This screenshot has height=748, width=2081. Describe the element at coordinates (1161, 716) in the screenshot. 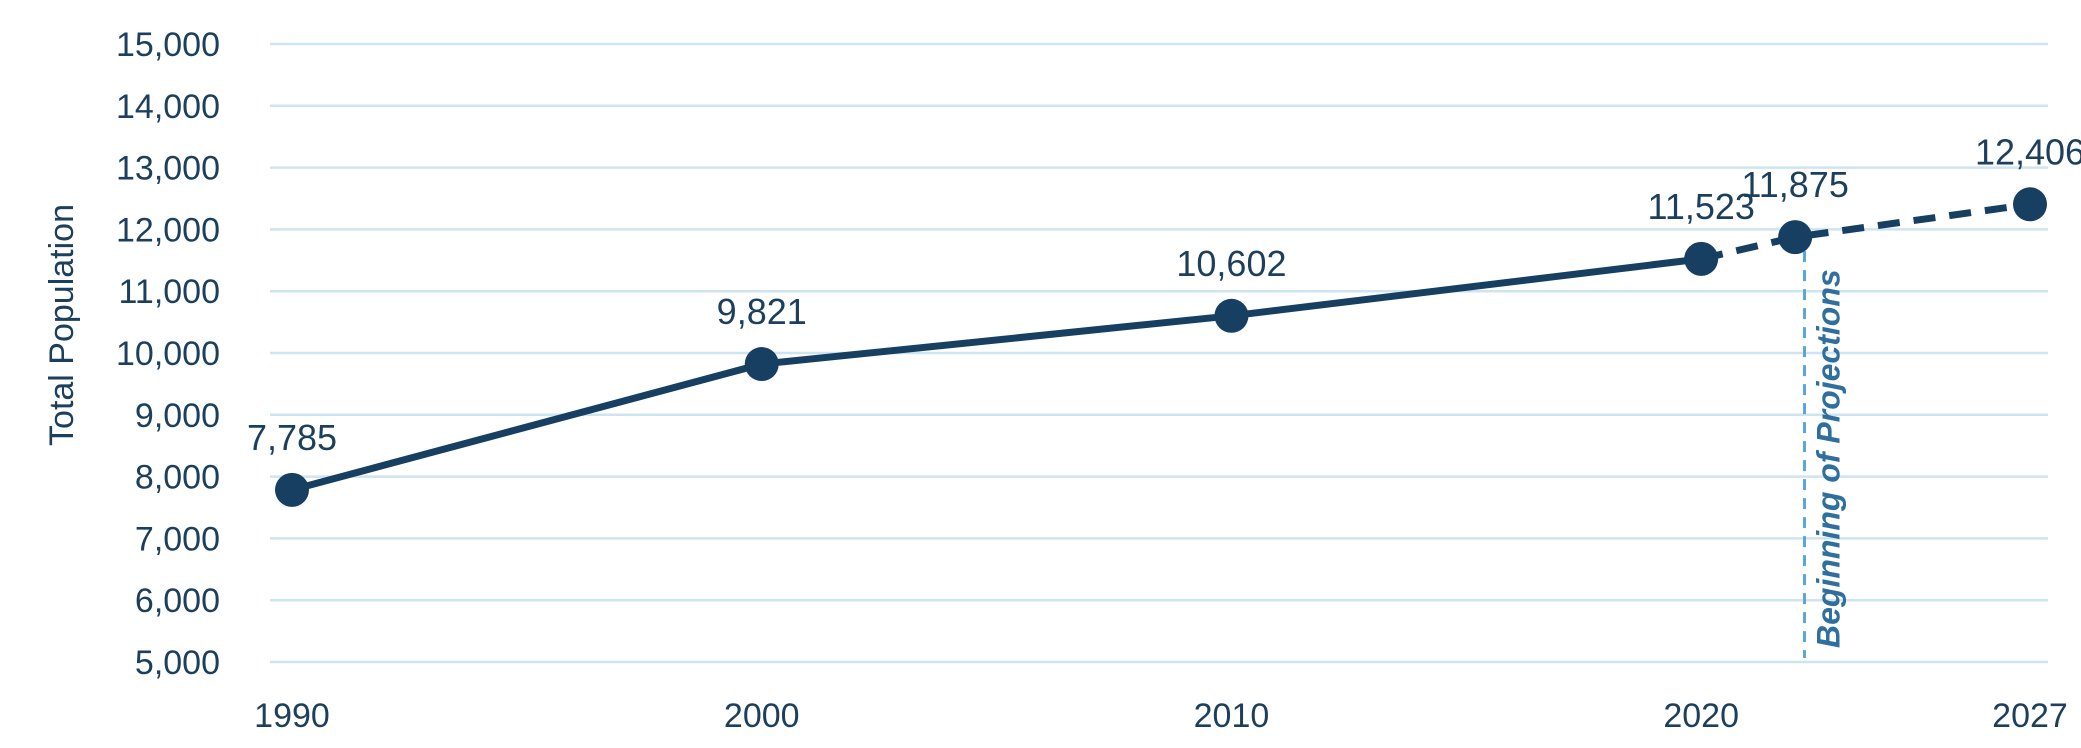

I see `x-ticks-layer: 1990 2000 2010 2020 2027` at that location.